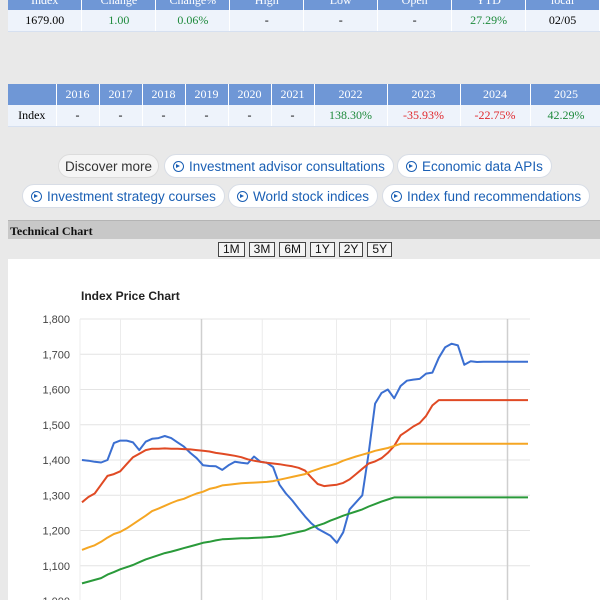  I want to click on quote-header-cell: Change%, so click(193, 5).